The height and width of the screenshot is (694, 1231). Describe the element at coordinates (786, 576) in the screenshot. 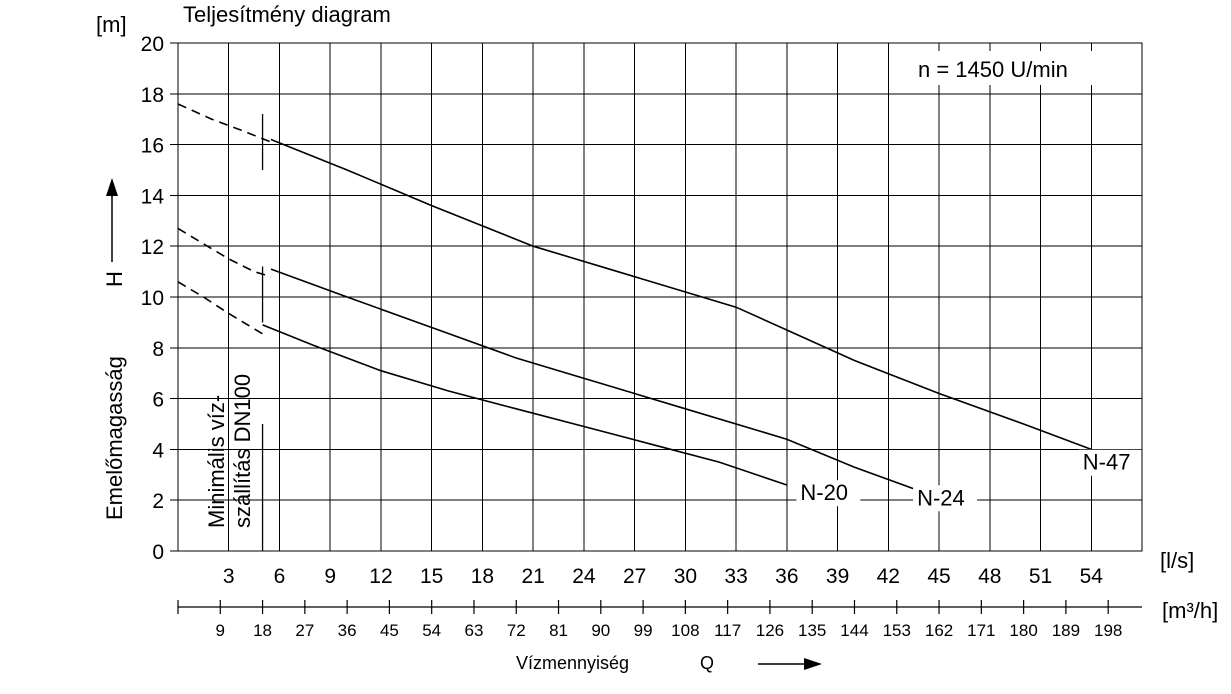

I see `x-tick-label: 36` at that location.